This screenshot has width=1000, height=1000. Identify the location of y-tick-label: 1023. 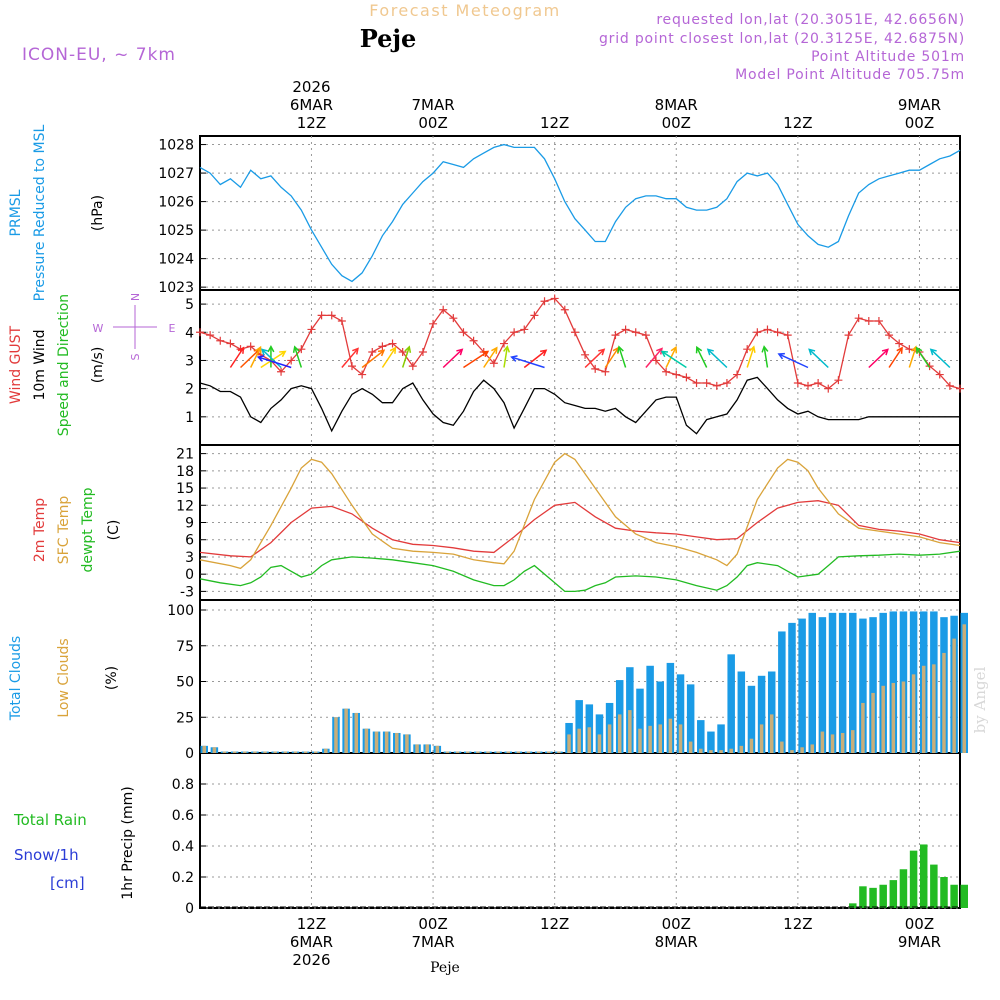
(176, 288).